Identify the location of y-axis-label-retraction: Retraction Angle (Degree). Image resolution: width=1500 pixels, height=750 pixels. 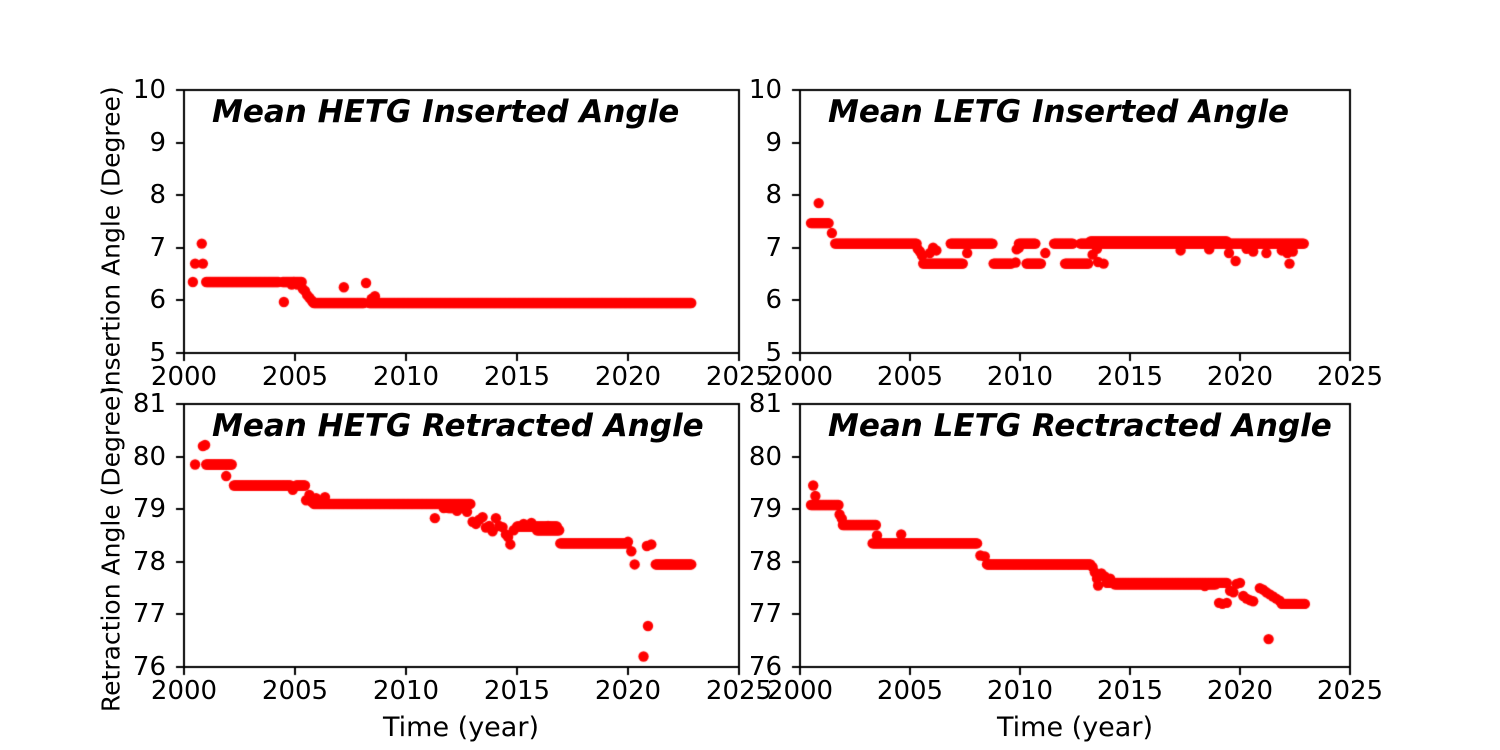
(111, 549).